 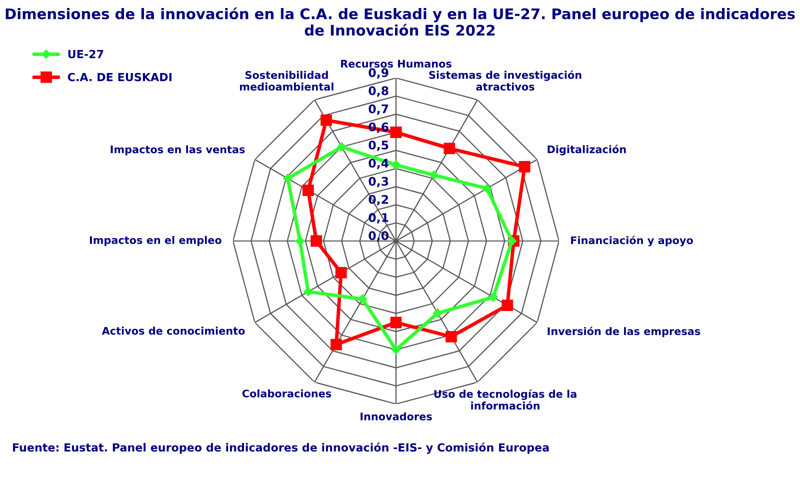 I want to click on y-tick-label: 0,5, so click(x=378, y=146).